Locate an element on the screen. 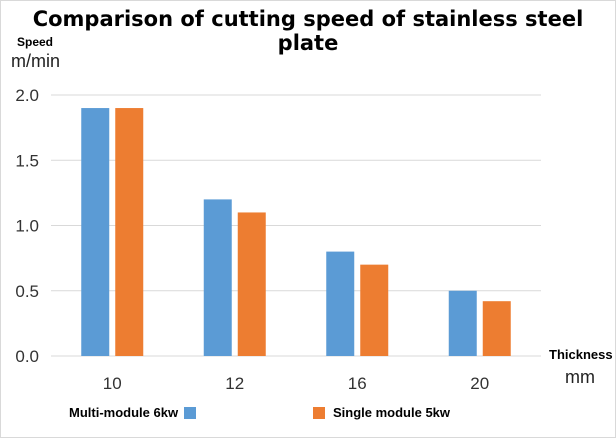 This screenshot has height=438, width=616. y-axis-unit: m/min is located at coordinates (35, 61).